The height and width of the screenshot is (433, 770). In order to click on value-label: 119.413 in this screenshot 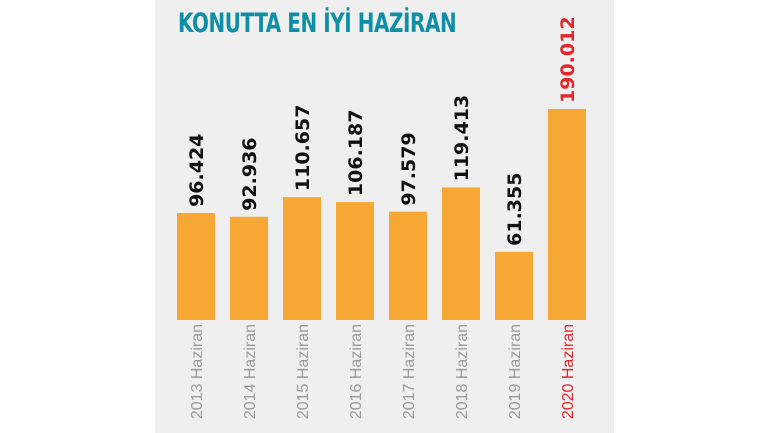, I will do `click(462, 138)`.